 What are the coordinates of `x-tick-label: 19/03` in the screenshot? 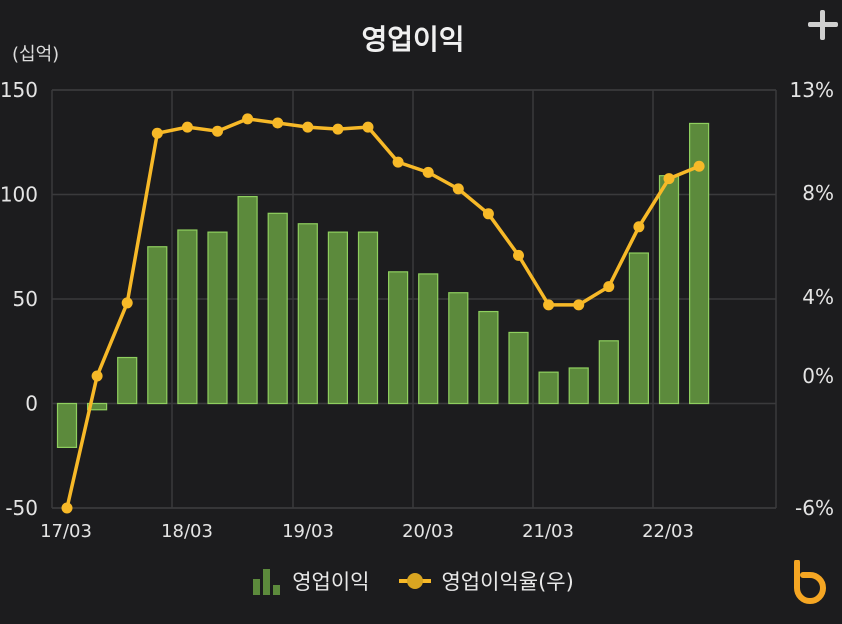 It's located at (308, 531).